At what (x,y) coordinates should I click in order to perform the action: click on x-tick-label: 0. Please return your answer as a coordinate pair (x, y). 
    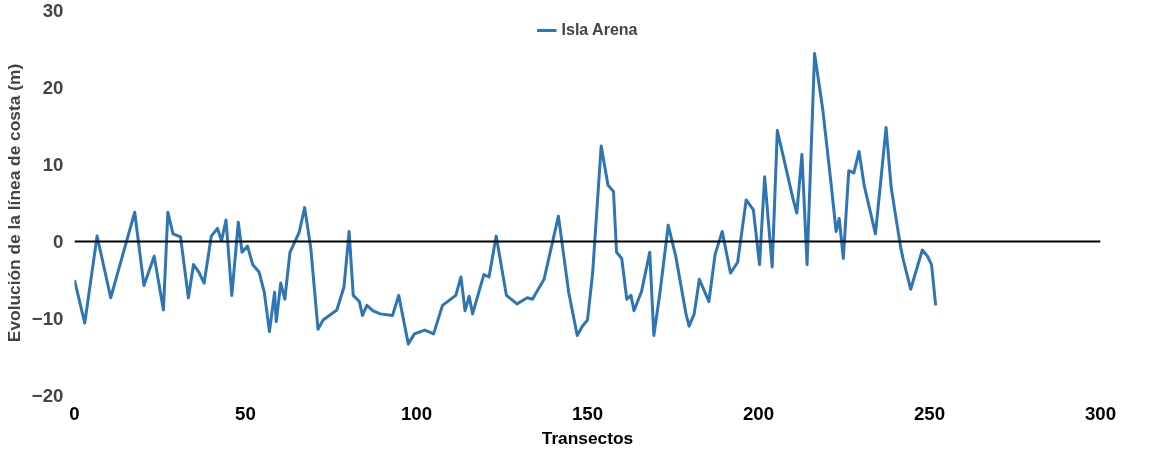
    Looking at the image, I should click on (74, 413).